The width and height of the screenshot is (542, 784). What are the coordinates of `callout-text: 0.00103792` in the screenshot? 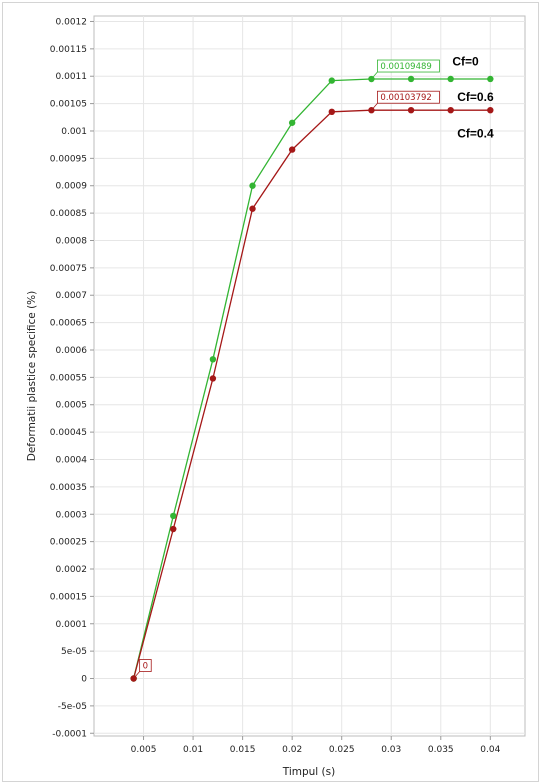 It's located at (405, 98).